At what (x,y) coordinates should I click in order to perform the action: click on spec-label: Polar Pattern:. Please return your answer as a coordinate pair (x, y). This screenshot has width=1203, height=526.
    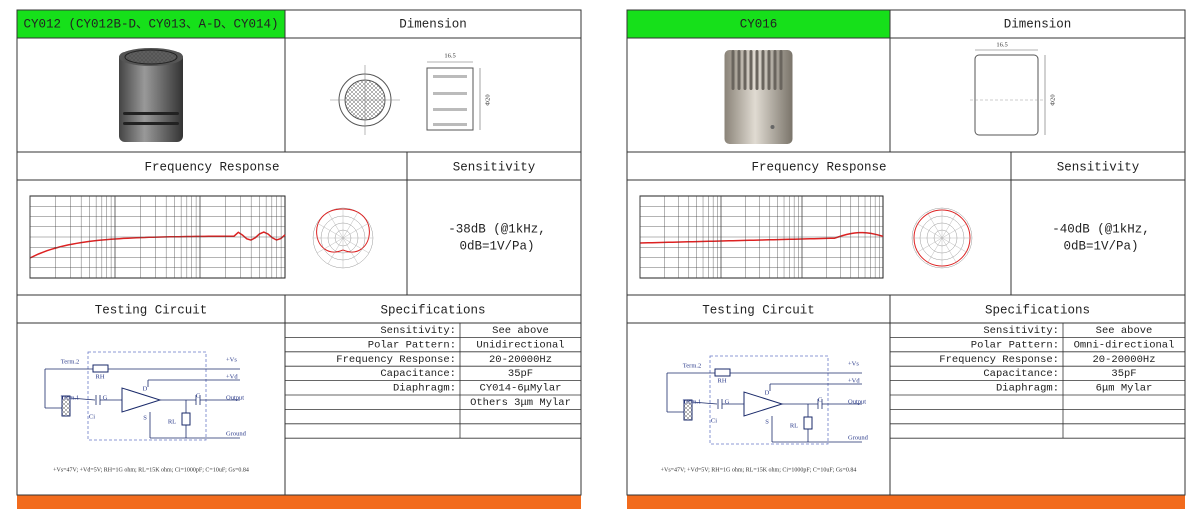
    Looking at the image, I should click on (412, 345).